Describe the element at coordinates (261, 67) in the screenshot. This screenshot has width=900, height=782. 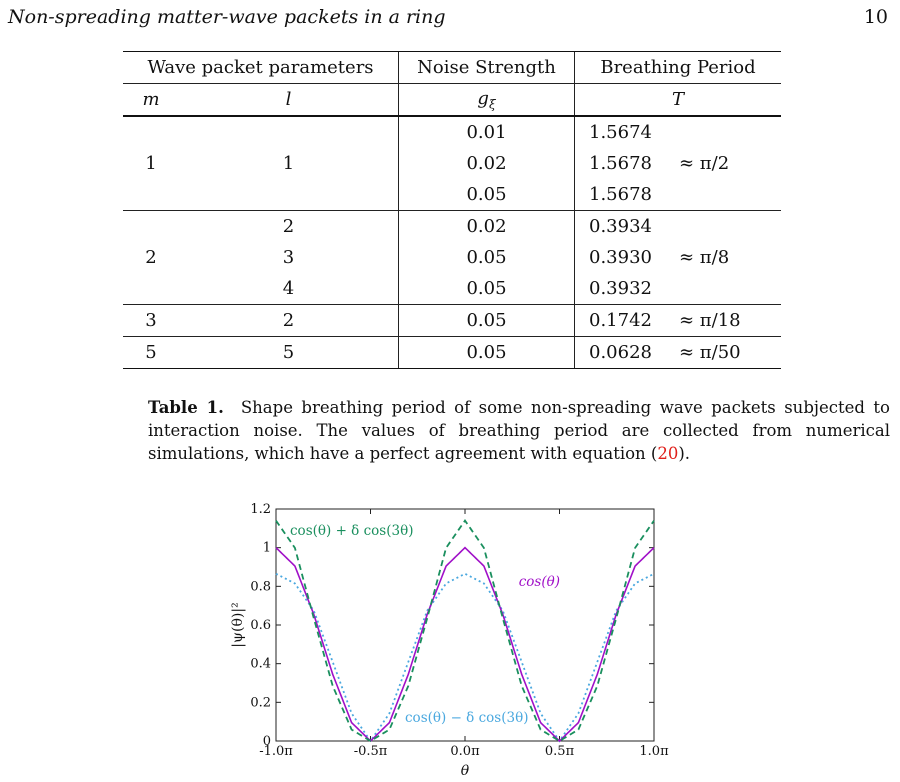
I see `header-wave-packet-parameters: Wave packet parameters` at that location.